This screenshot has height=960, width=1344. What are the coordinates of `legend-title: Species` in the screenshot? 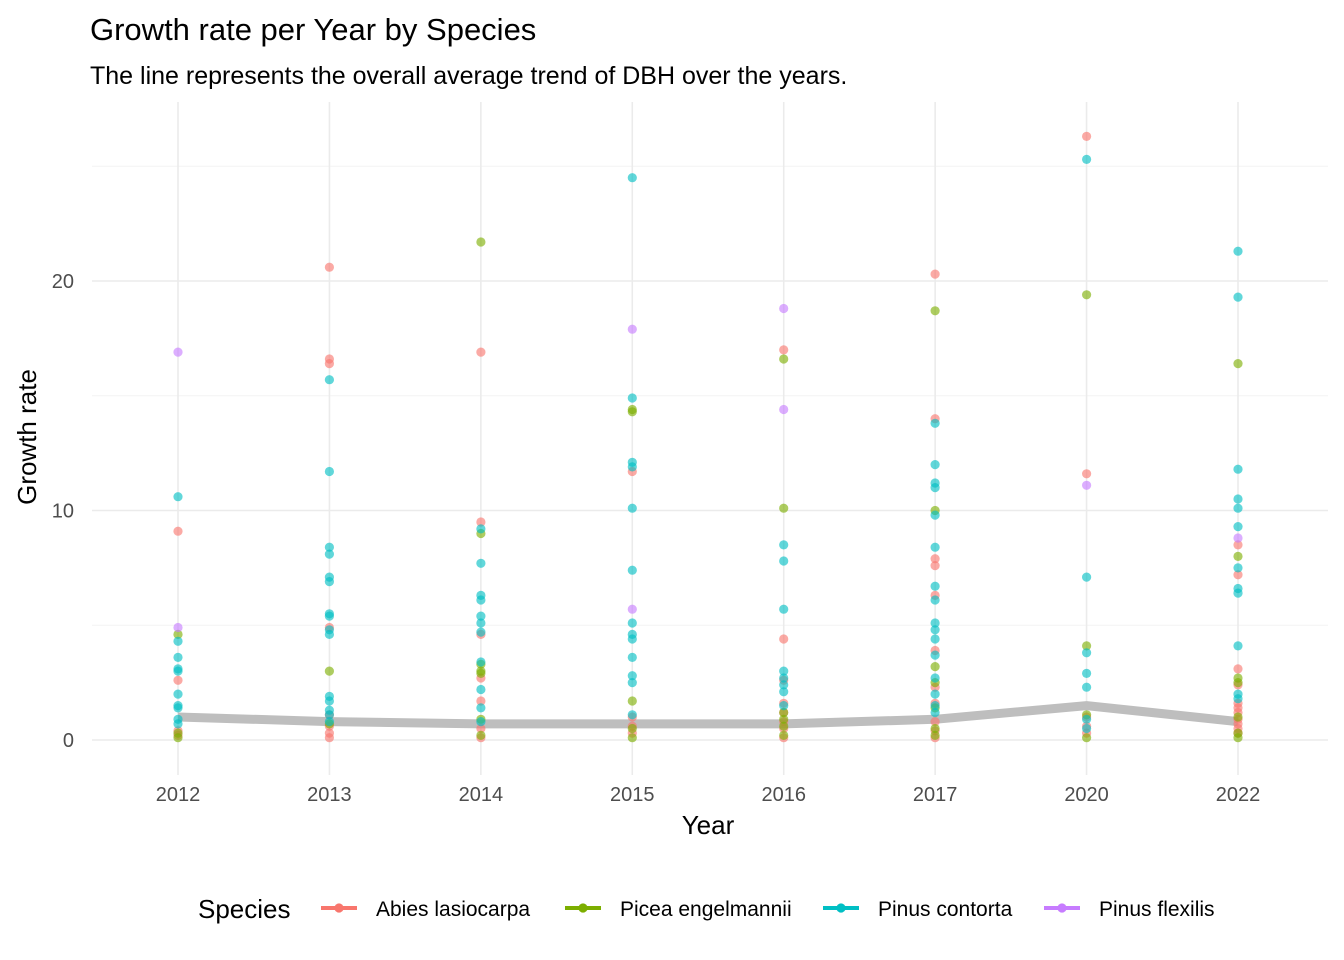 It's located at (244, 909).